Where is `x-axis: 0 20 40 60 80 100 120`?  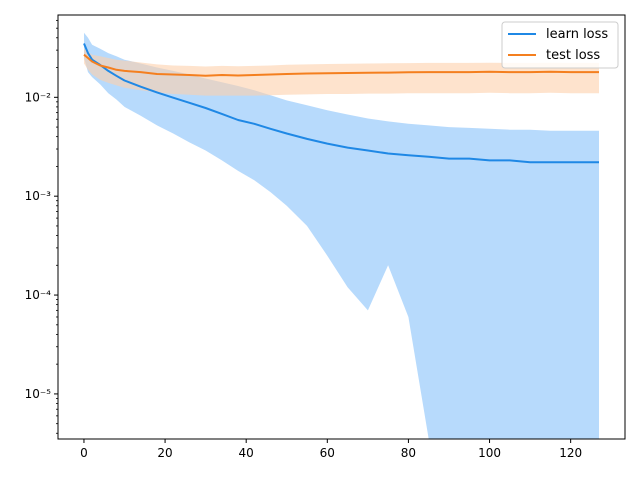
x-axis: 0 20 40 60 80 100 120 is located at coordinates (331, 449).